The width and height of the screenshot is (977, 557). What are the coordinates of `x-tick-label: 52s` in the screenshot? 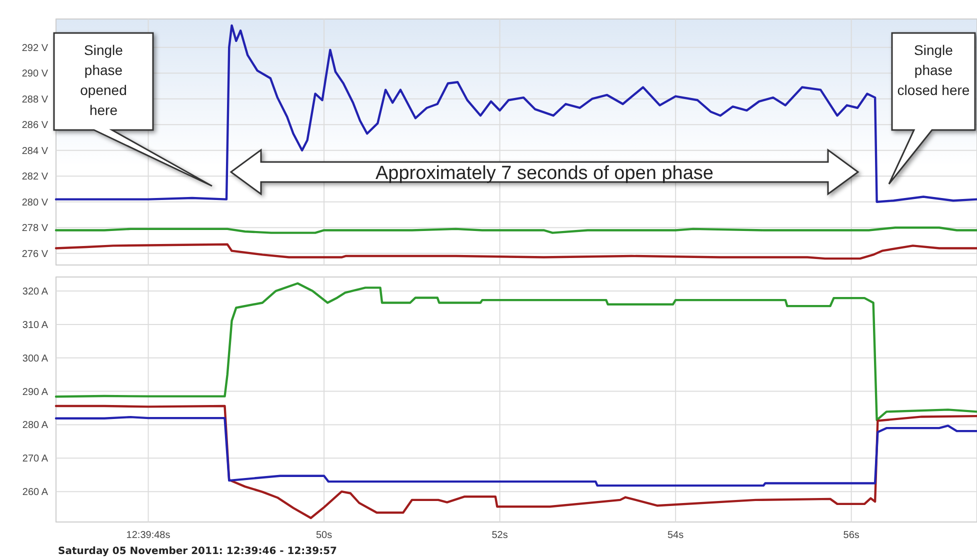 It's located at (500, 535).